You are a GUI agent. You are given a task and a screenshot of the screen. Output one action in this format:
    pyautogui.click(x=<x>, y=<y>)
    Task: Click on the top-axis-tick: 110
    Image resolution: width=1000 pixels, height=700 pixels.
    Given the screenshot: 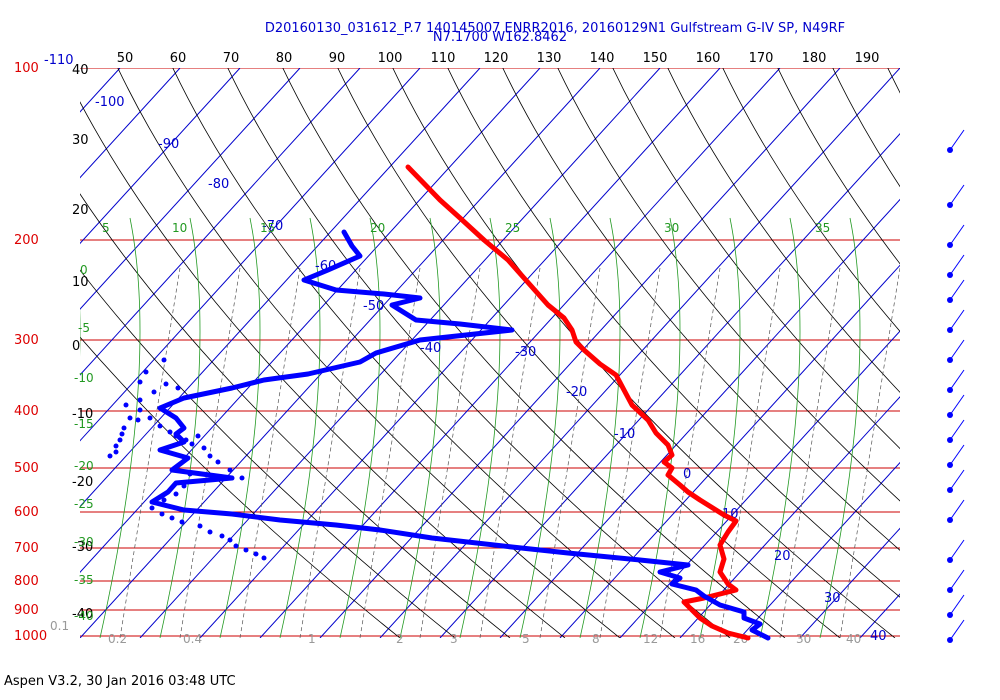 What is the action you would take?
    pyautogui.click(x=443, y=58)
    